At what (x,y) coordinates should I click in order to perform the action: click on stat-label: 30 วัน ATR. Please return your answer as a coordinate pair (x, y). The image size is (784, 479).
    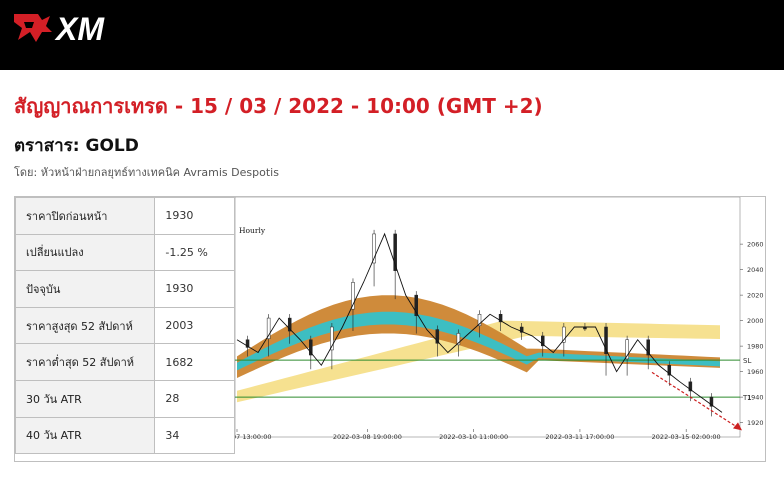
    Looking at the image, I should click on (85, 398).